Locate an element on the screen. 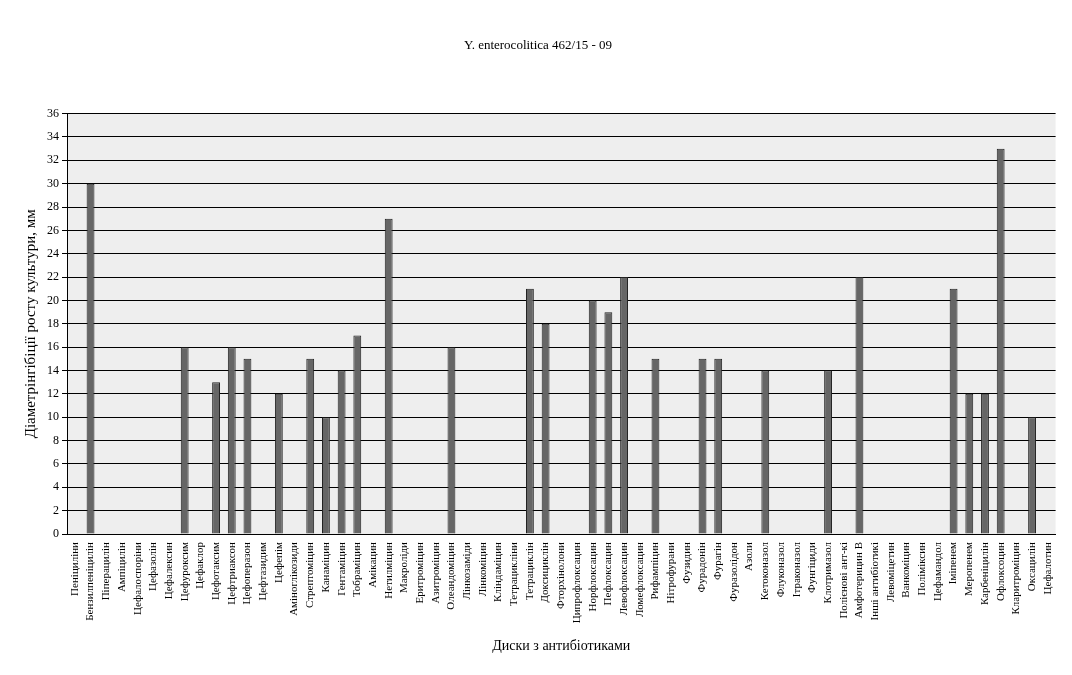 Image resolution: width=1072 pixels, height=675 pixels. x-tick-label: Фторхінолони is located at coordinates (560, 575).